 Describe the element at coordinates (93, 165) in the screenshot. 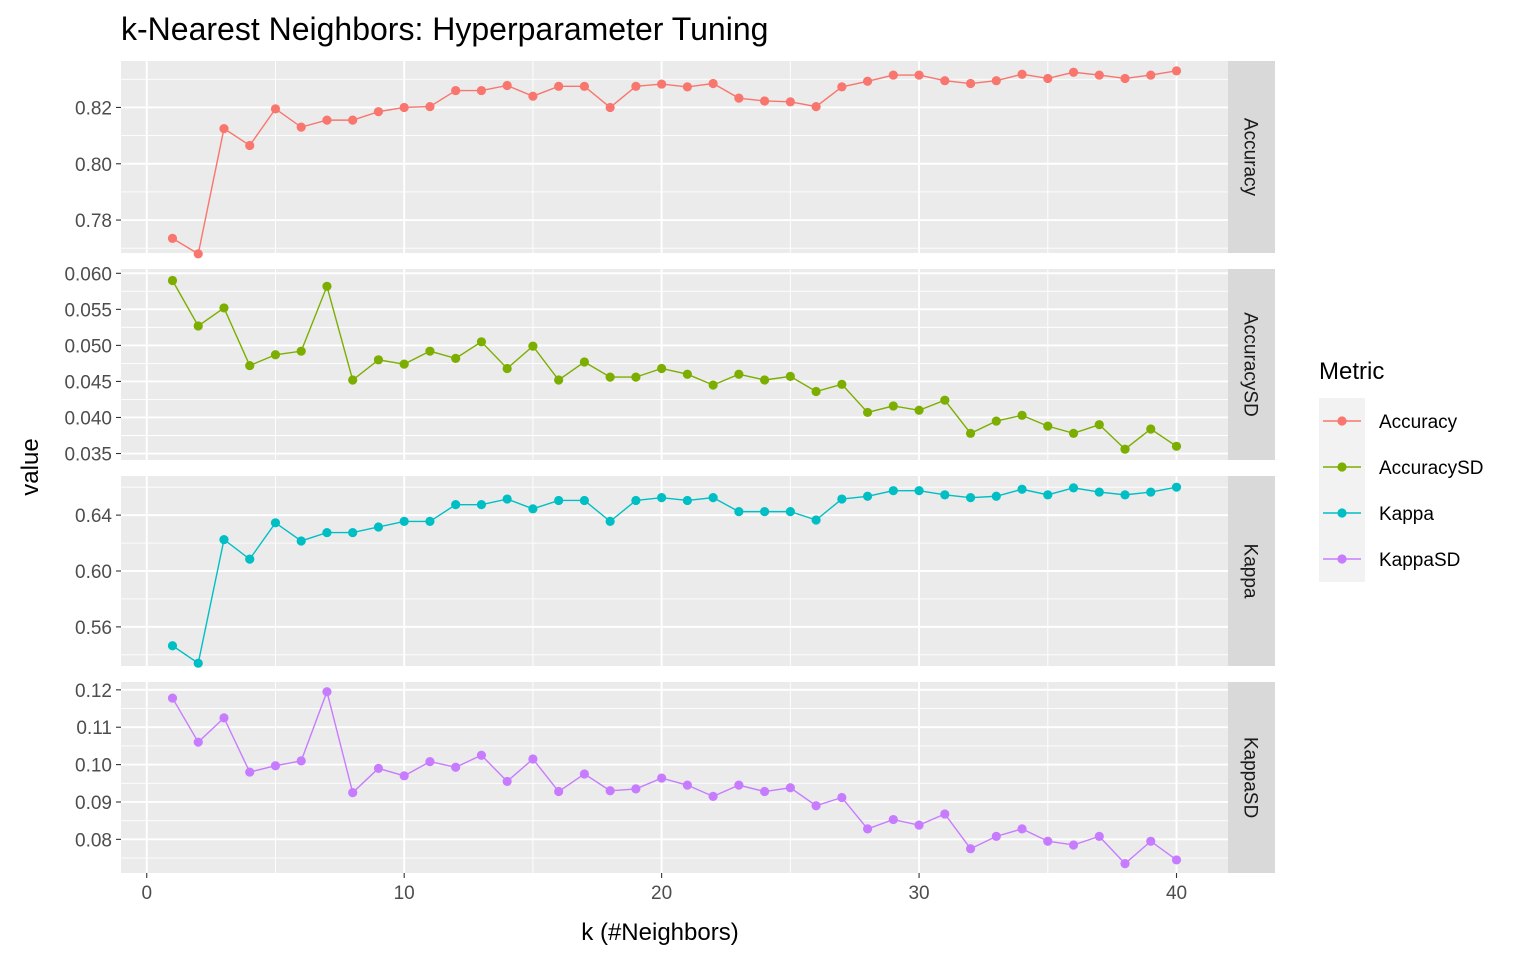

I see `y-tick-label: 0.80` at that location.